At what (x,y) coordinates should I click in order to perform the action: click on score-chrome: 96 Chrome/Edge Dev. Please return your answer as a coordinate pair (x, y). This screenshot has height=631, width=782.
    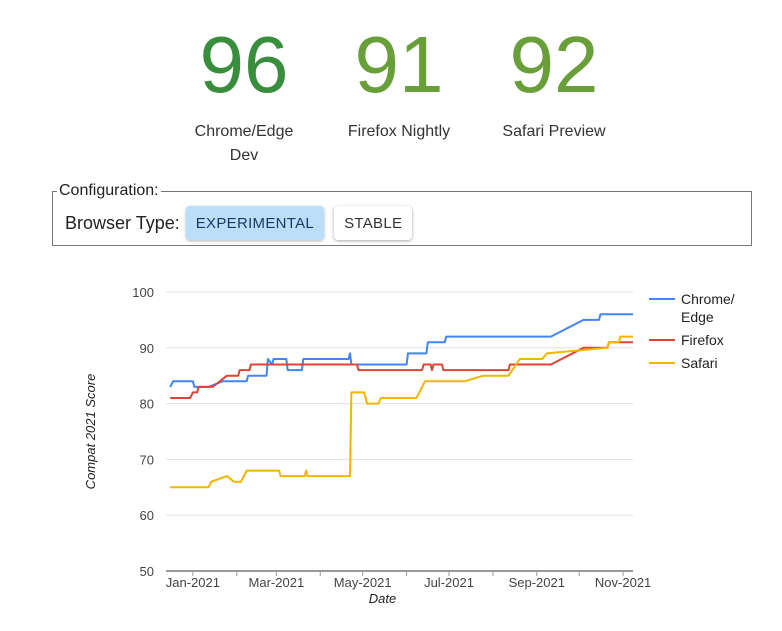
    Looking at the image, I should click on (244, 95).